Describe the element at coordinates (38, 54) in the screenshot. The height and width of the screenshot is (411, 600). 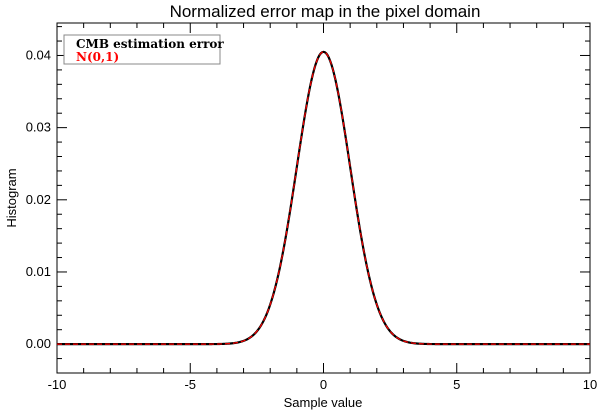
I see `y-tick-label: 0.04` at that location.